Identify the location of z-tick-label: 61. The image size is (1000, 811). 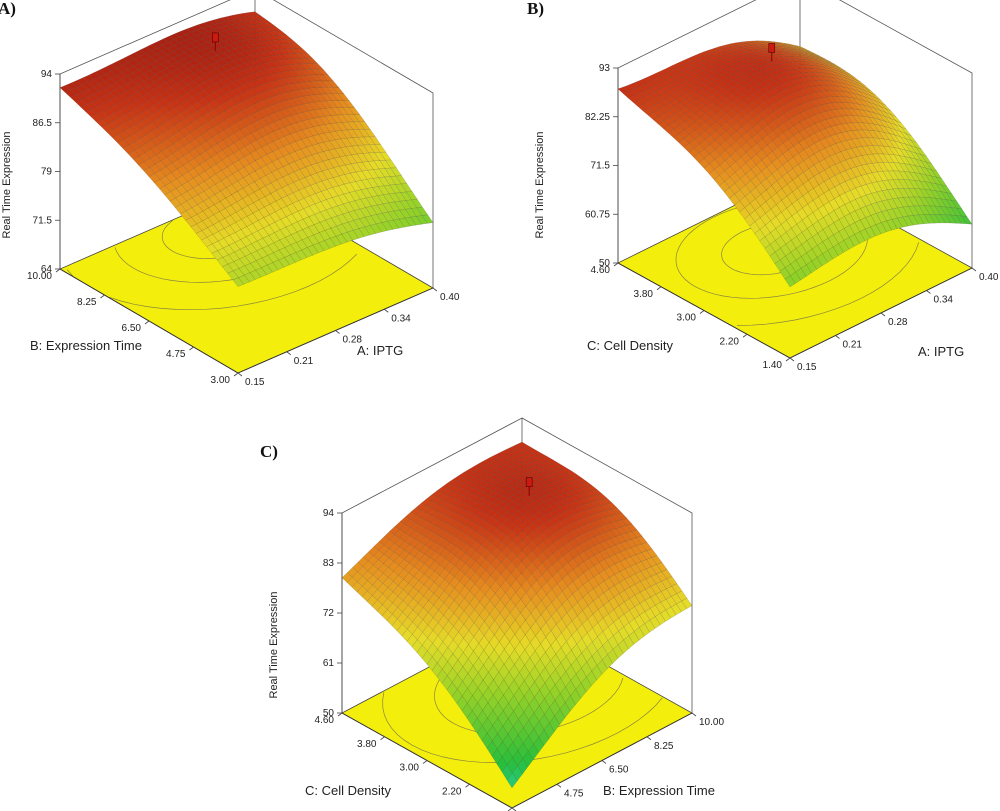
(329, 663).